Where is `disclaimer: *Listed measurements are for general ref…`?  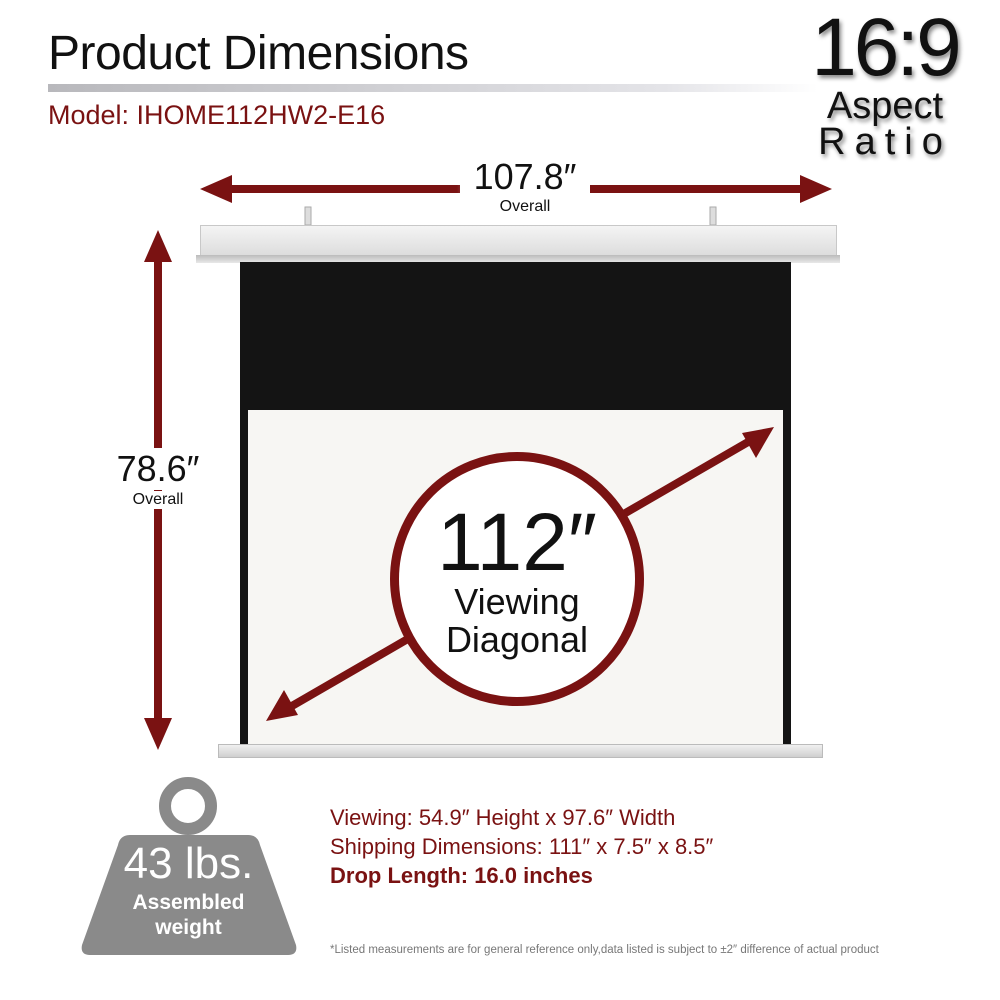
disclaimer: *Listed measurements are for general ref… is located at coordinates (604, 950).